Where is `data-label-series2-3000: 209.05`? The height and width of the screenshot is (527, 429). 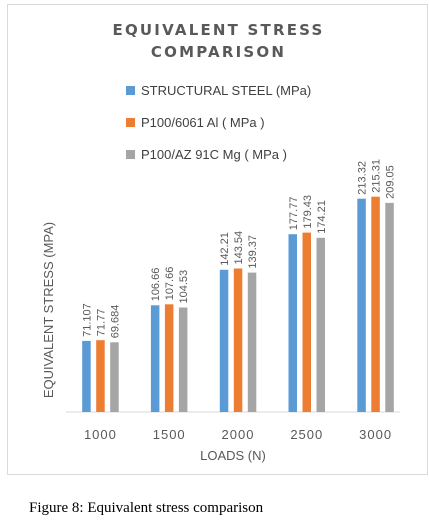
data-label-series2-3000: 209.05 is located at coordinates (391, 182).